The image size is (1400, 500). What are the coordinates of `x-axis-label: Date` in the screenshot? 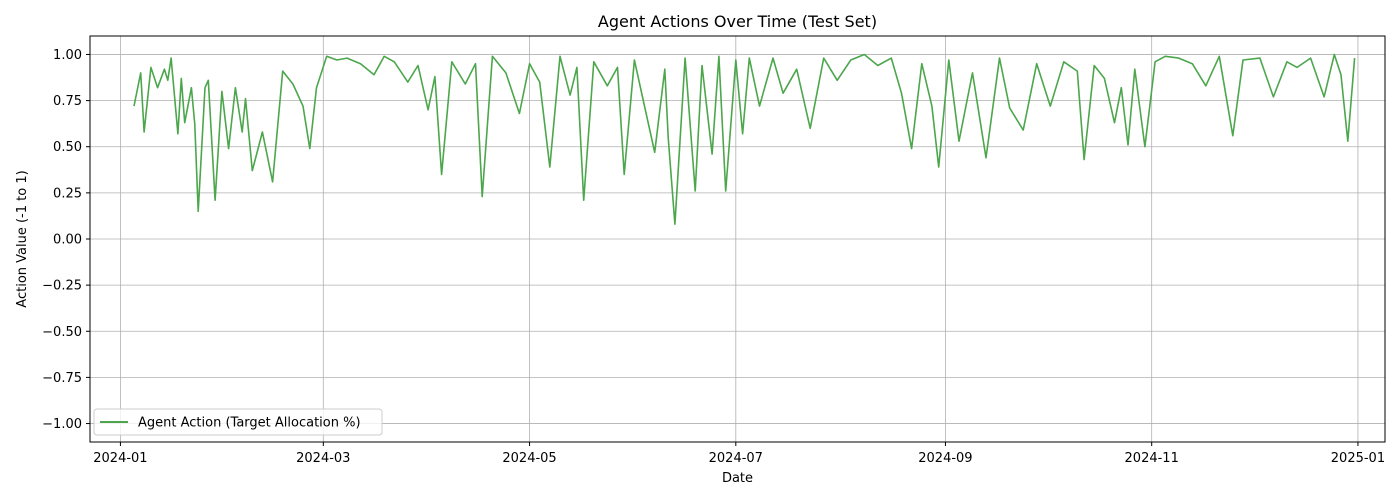 It's located at (737, 478).